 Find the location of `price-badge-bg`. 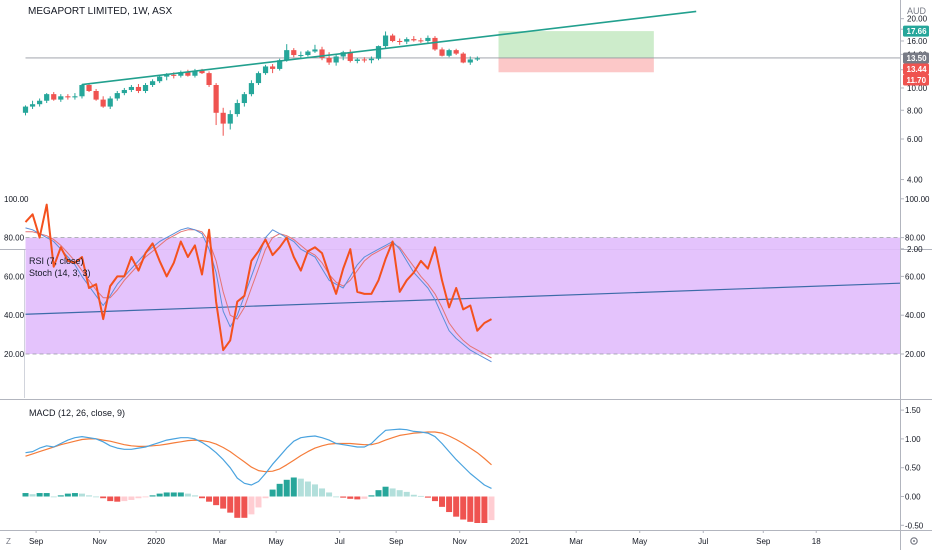

price-badge-bg is located at coordinates (916, 69).